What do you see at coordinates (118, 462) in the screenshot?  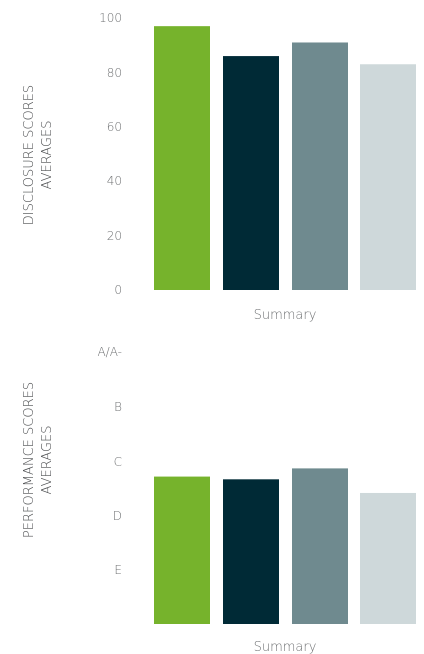 I see `performance-ytick: C` at bounding box center [118, 462].